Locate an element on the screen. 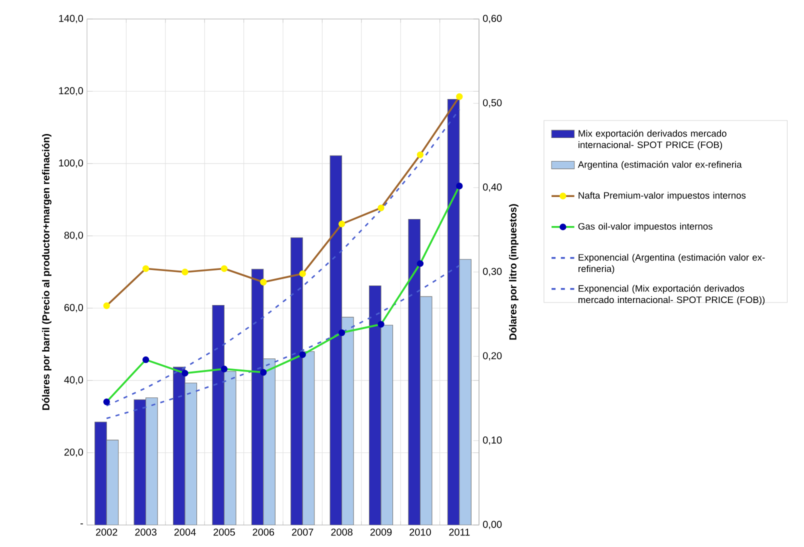 This screenshot has height=547, width=804. y-tick-label: 140,0 is located at coordinates (71, 19).